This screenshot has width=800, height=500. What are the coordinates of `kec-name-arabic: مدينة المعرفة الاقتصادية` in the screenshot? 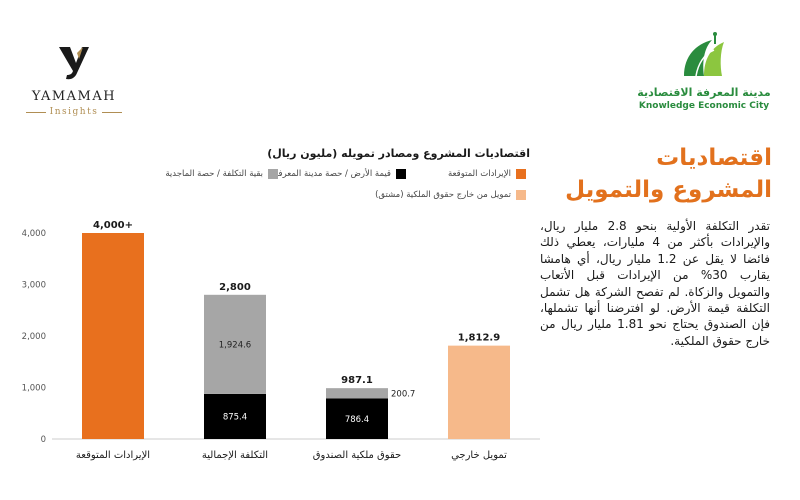 It's located at (704, 92).